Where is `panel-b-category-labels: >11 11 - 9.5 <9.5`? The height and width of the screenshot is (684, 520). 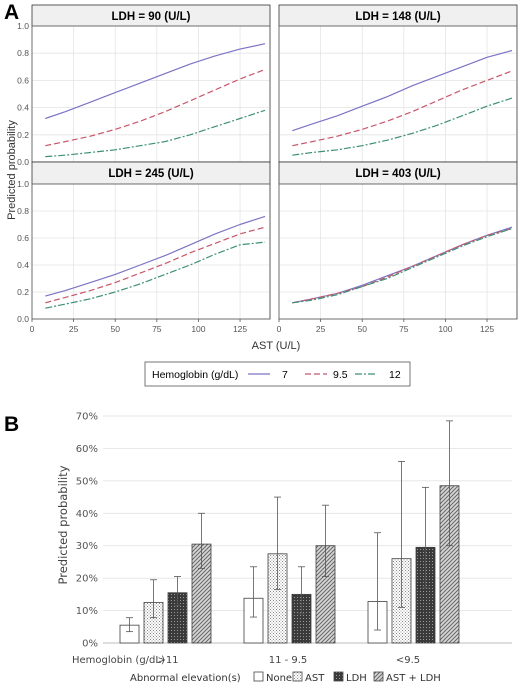 panel-b-category-labels: >11 11 - 9.5 <9.5 is located at coordinates (288, 660).